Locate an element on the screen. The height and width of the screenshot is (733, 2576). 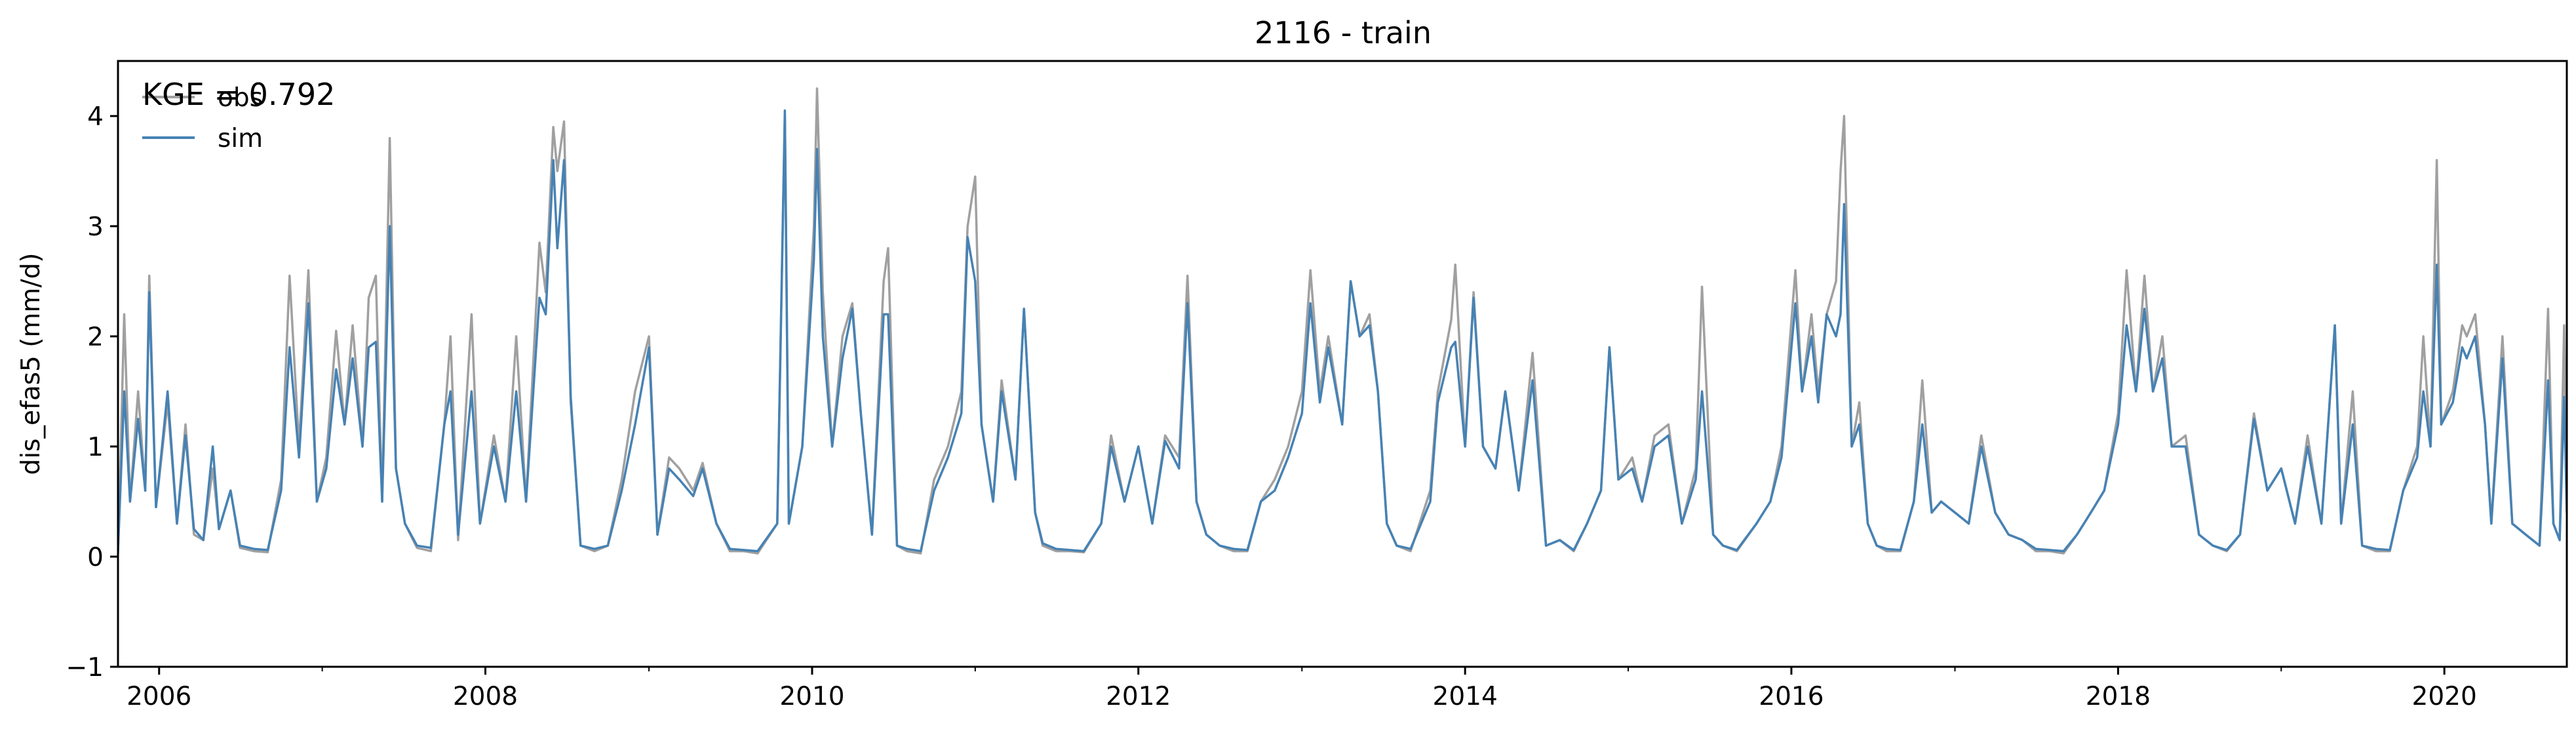
kge-annotation: KGE = 0.792 is located at coordinates (238, 94).